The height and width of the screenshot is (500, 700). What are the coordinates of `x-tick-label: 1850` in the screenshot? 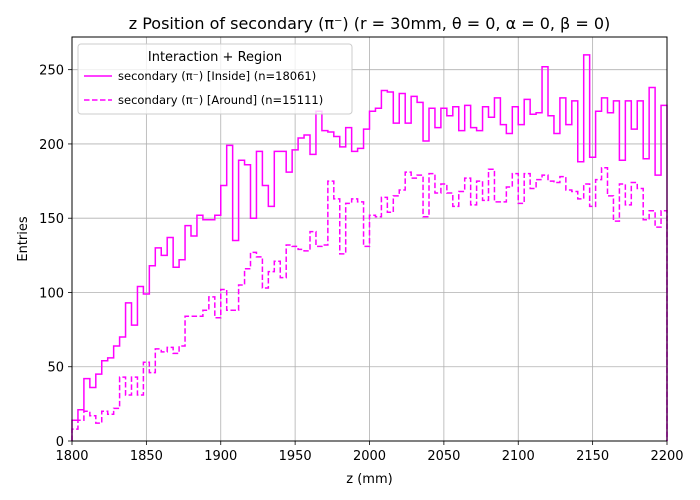 It's located at (146, 456).